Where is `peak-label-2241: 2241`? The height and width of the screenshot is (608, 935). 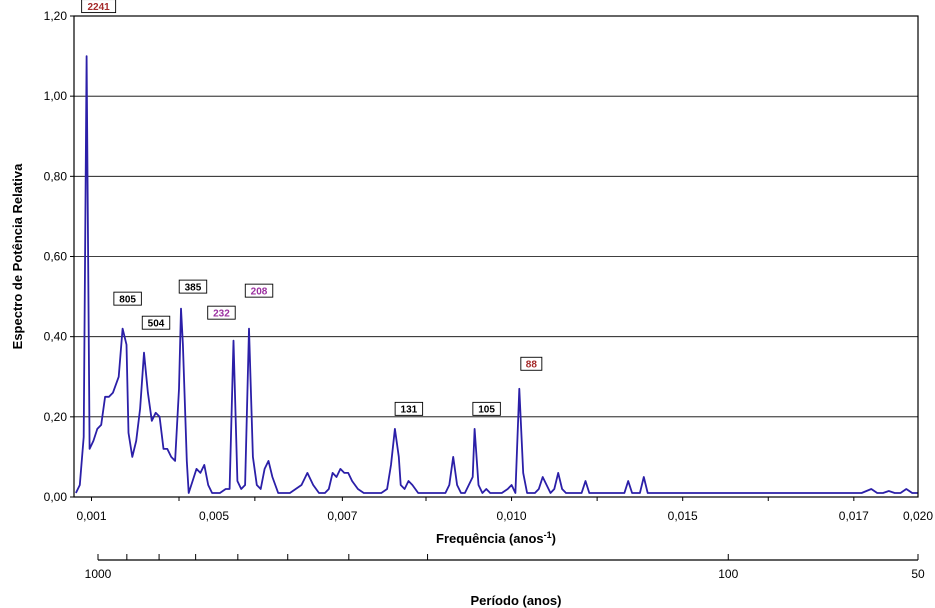 peak-label-2241: 2241 is located at coordinates (99, 7).